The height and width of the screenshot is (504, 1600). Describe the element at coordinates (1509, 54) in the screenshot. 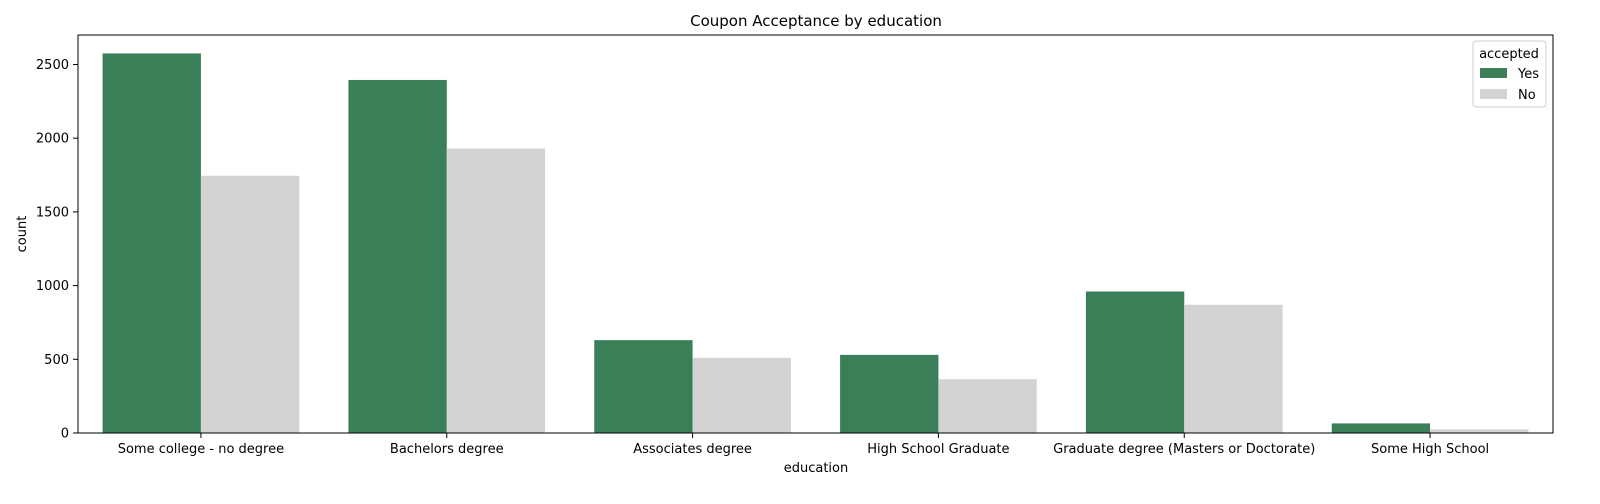

I see `legend-title: accepted` at that location.